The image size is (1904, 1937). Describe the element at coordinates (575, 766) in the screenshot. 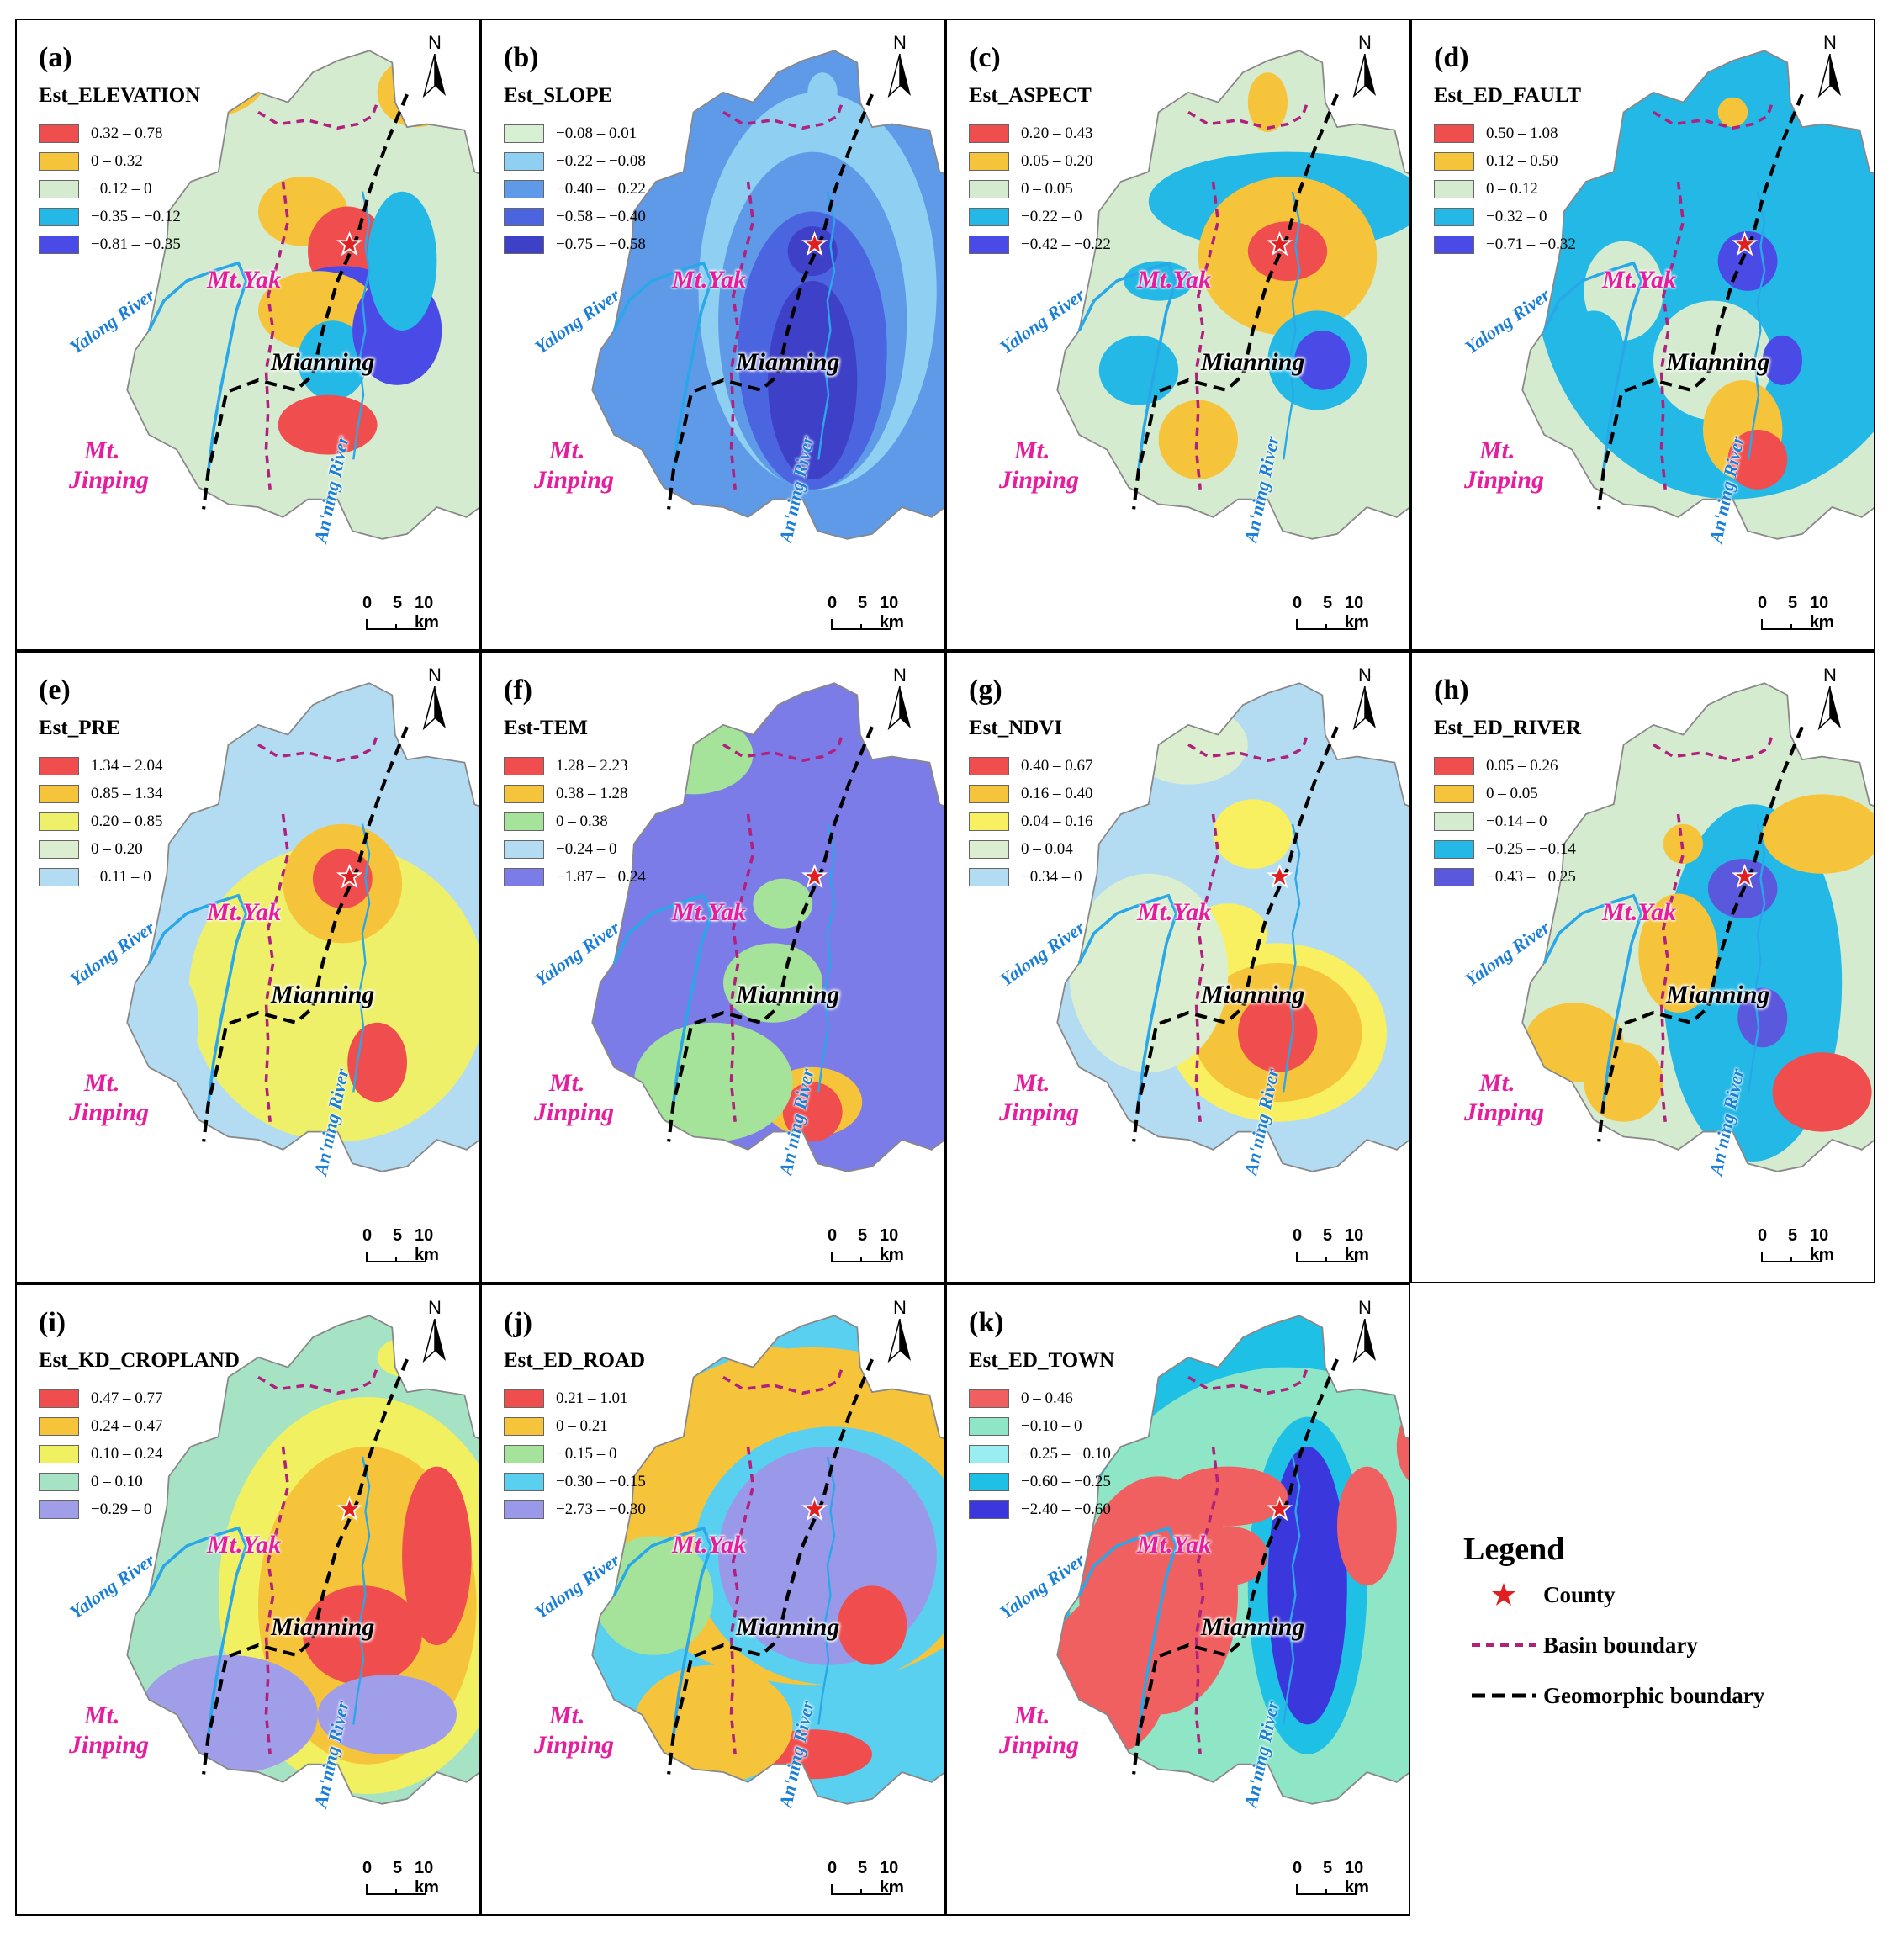

I see `class-legend-row: 1.28 – 2.23` at that location.